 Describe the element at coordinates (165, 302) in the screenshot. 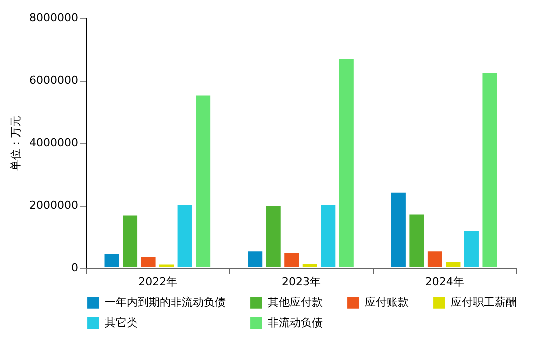

I see `legend-label: 一年内到期的非流动负债` at that location.